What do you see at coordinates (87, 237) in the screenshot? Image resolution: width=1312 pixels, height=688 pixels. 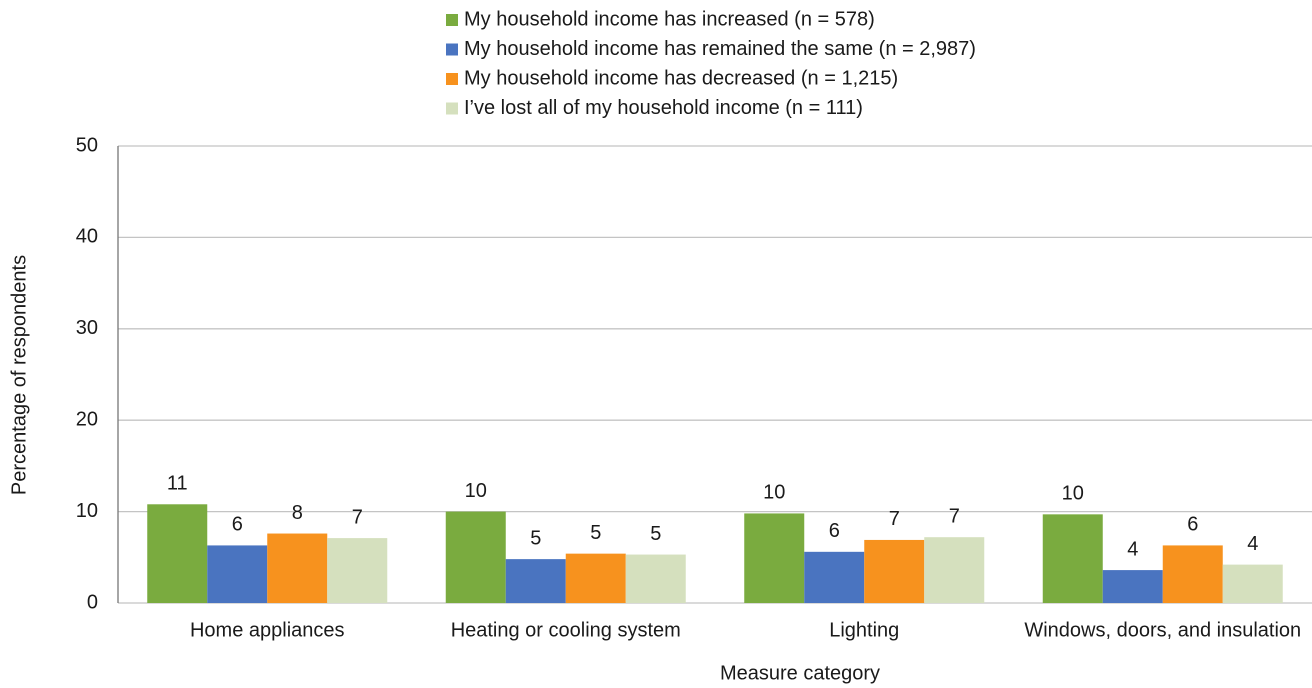 I see `y-tick-label: 40` at bounding box center [87, 237].